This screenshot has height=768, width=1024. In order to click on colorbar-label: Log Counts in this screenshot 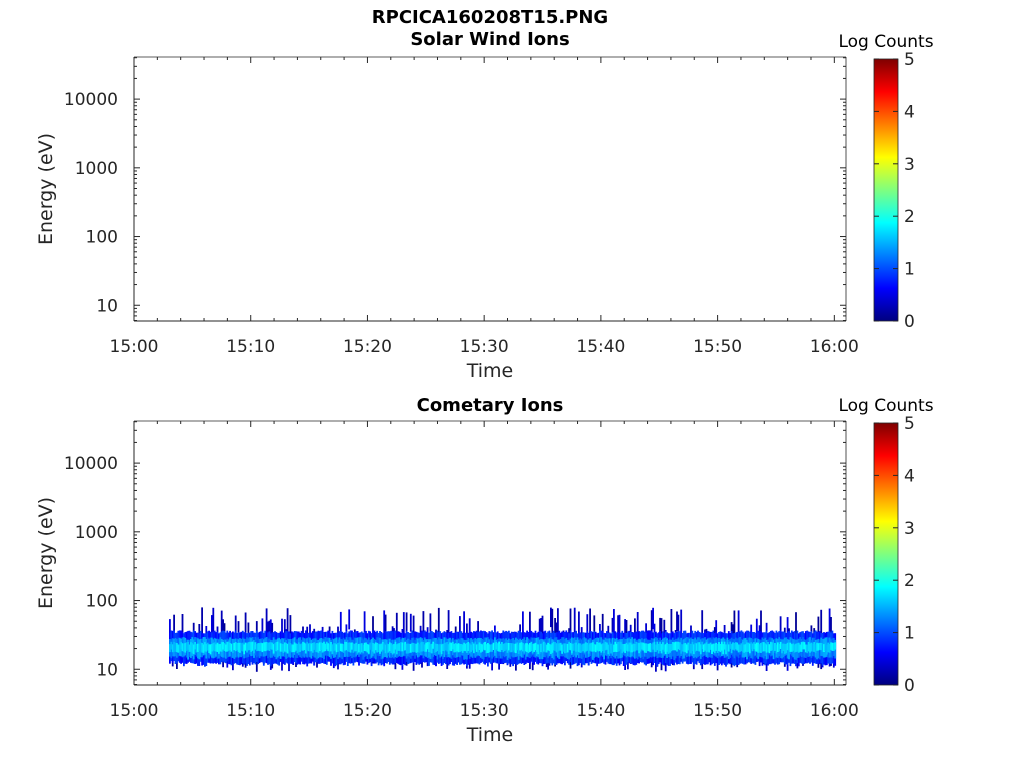, I will do `click(885, 42)`.